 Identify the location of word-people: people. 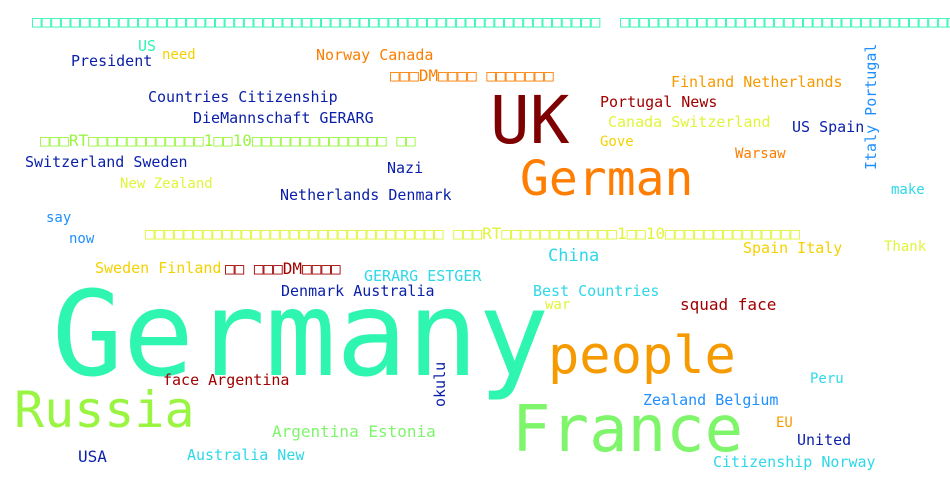
(642, 356).